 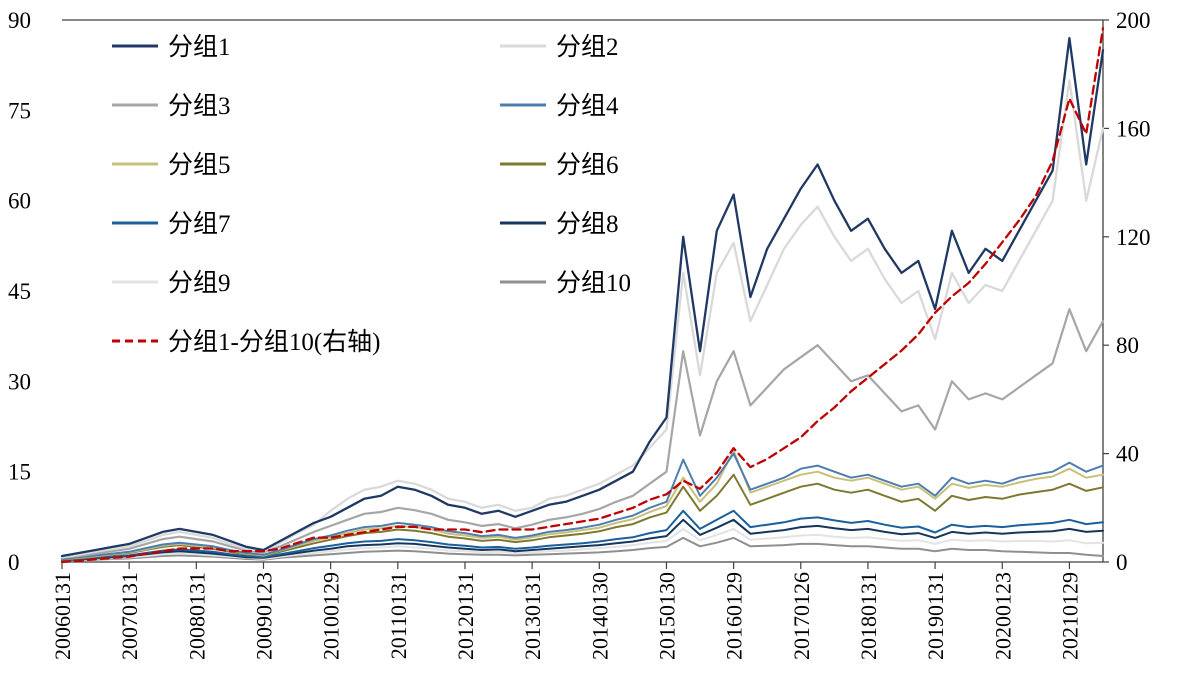 I want to click on x-axis-tick-label: 20190131, so click(x=935, y=616).